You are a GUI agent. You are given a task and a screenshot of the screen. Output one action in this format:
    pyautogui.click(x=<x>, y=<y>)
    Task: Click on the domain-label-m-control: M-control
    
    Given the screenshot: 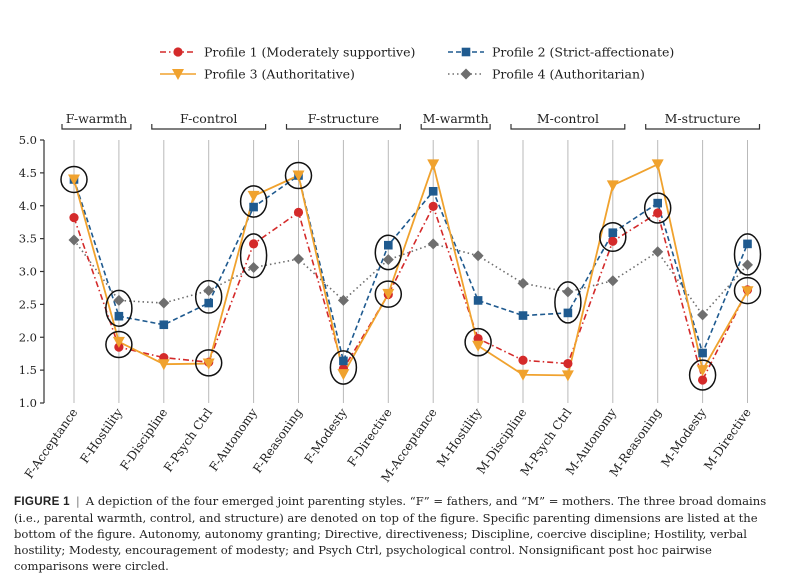 What is the action you would take?
    pyautogui.click(x=568, y=118)
    